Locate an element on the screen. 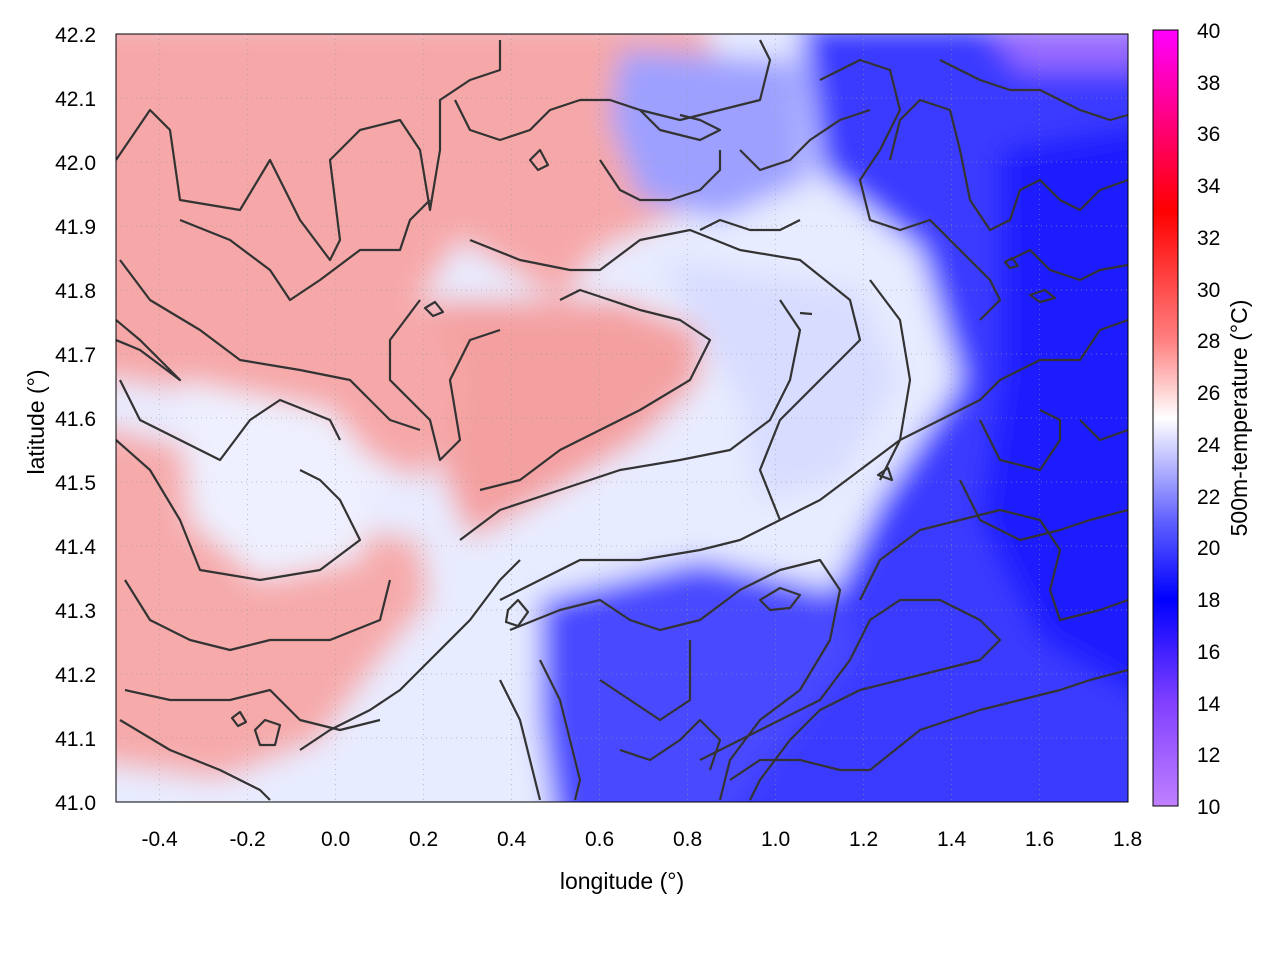 This screenshot has height=960, width=1280. y-tick-label: 41.5 is located at coordinates (75, 483).